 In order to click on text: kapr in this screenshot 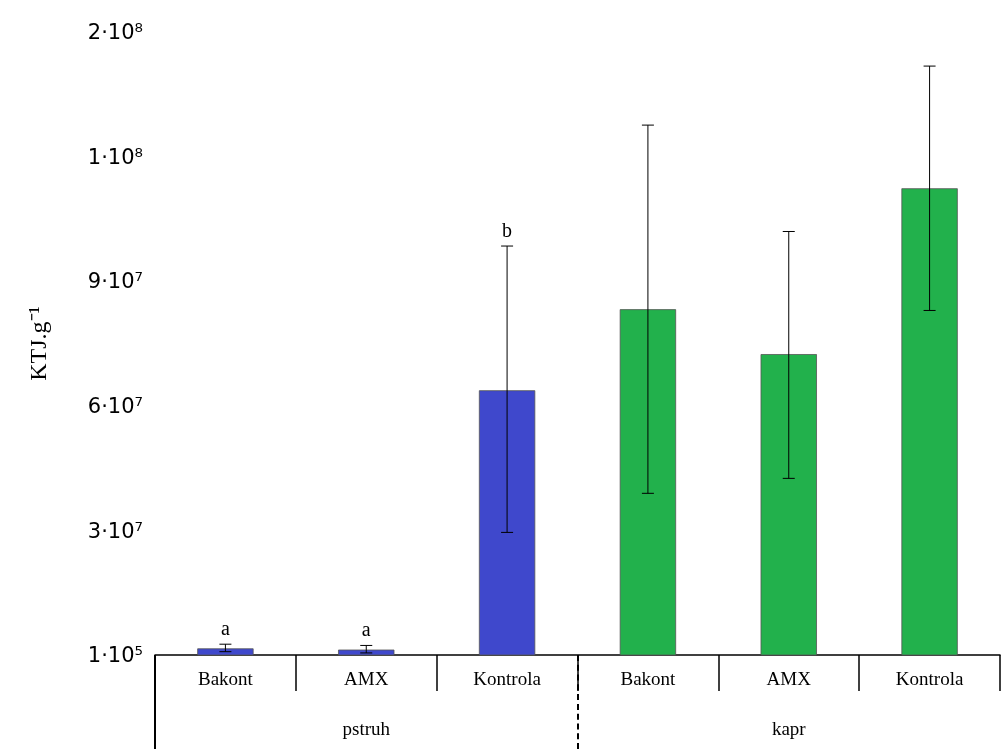, I will do `click(789, 728)`.